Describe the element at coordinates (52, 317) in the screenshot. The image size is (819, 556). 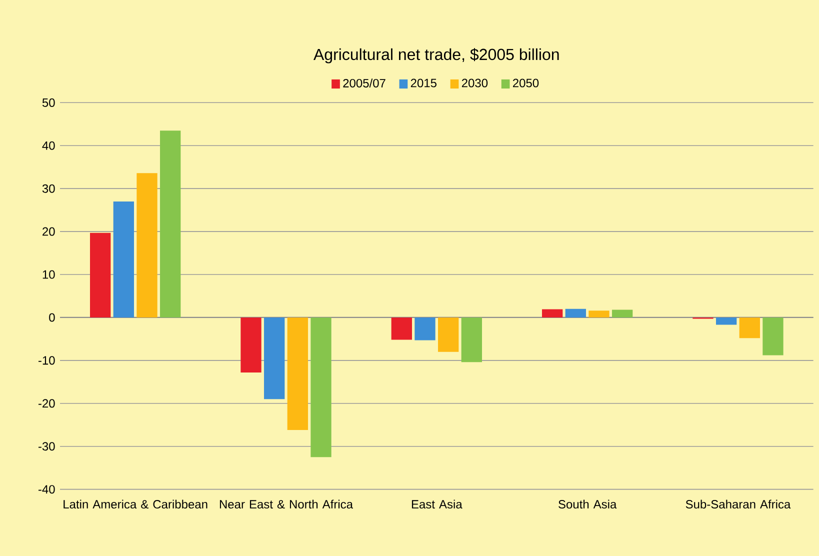
I see `y-tick-label: 0` at that location.